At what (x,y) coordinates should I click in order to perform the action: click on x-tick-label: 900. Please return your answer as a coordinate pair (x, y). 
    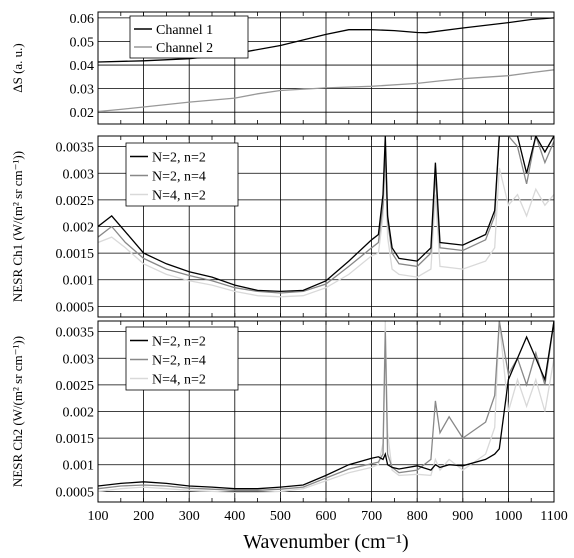
    Looking at the image, I should click on (462, 516).